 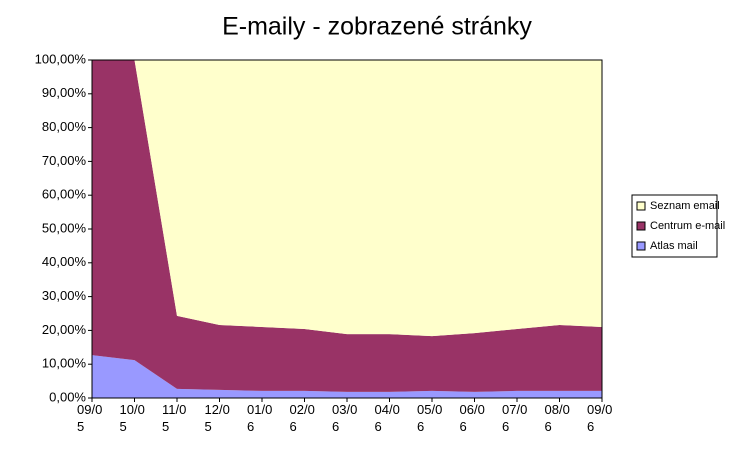 What do you see at coordinates (64, 160) in the screenshot?
I see `y-tick-label: 70,00%` at bounding box center [64, 160].